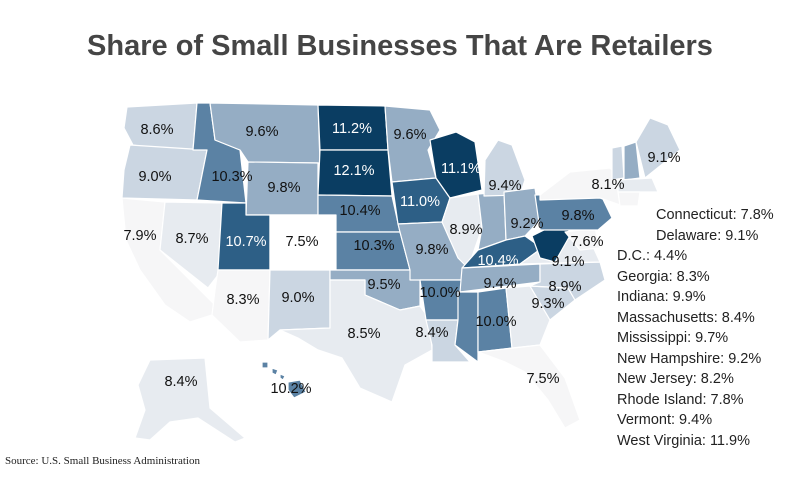 The height and width of the screenshot is (480, 800). I want to click on state-value-nv: 8.7%, so click(191, 239).